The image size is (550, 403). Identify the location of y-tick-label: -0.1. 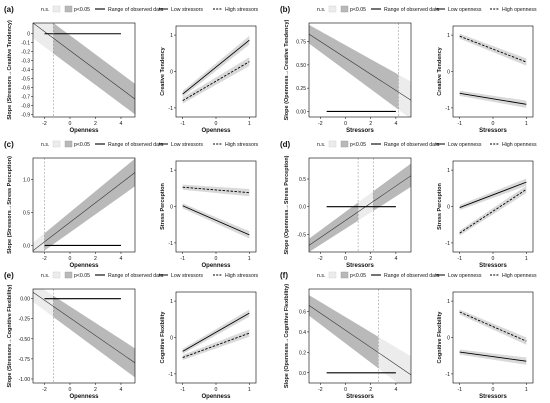
(25, 44).